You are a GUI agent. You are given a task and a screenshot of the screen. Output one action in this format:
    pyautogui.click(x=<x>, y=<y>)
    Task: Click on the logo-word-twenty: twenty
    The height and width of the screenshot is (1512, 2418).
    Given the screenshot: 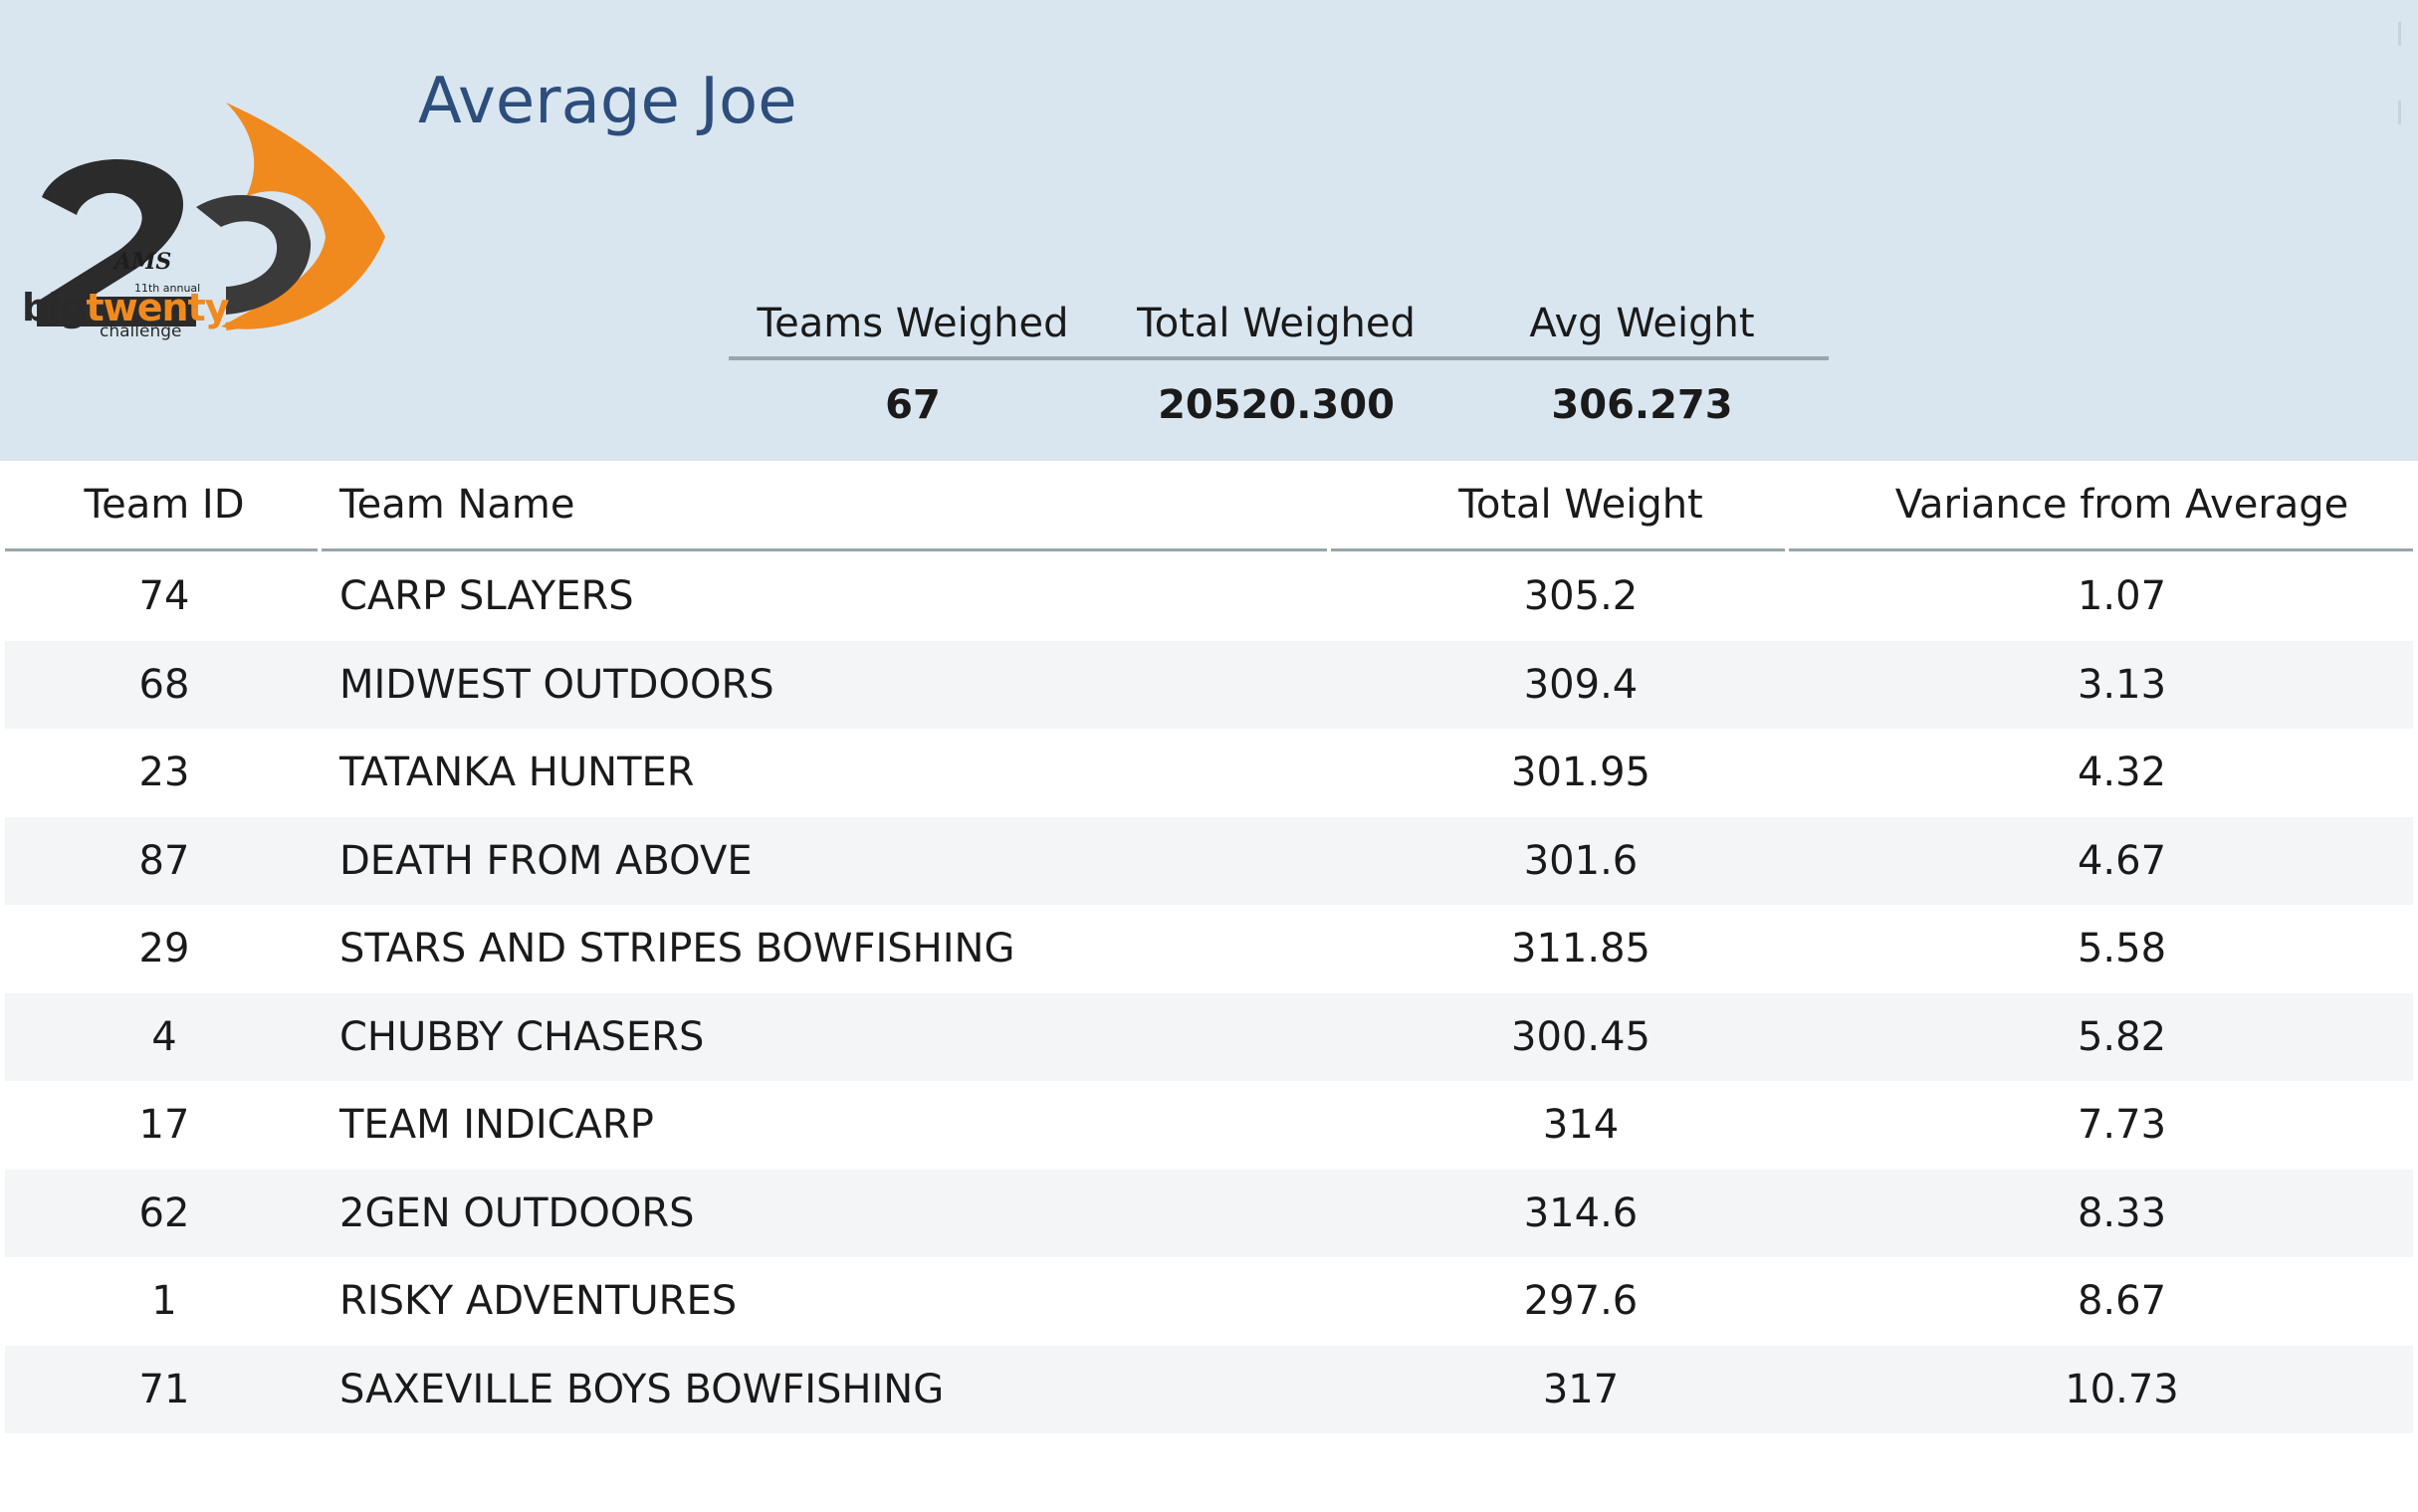 What is the action you would take?
    pyautogui.click(x=158, y=307)
    